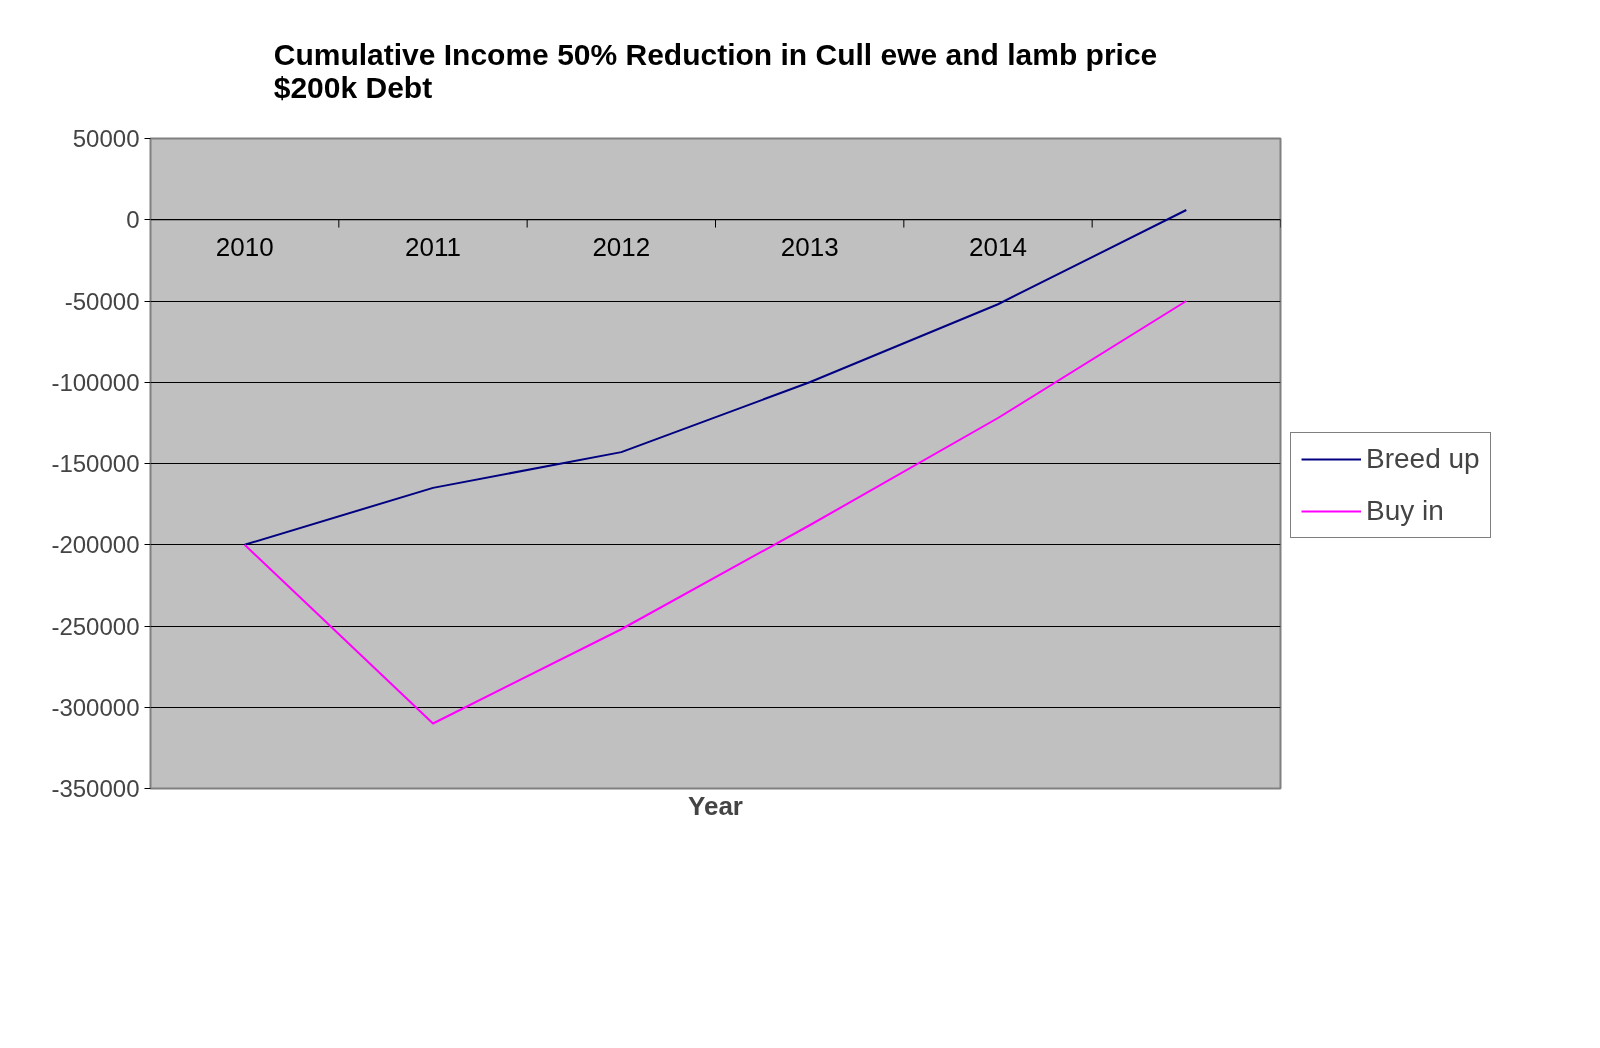 Image resolution: width=1600 pixels, height=1048 pixels. I want to click on y-tick-label: -350000, so click(95, 788).